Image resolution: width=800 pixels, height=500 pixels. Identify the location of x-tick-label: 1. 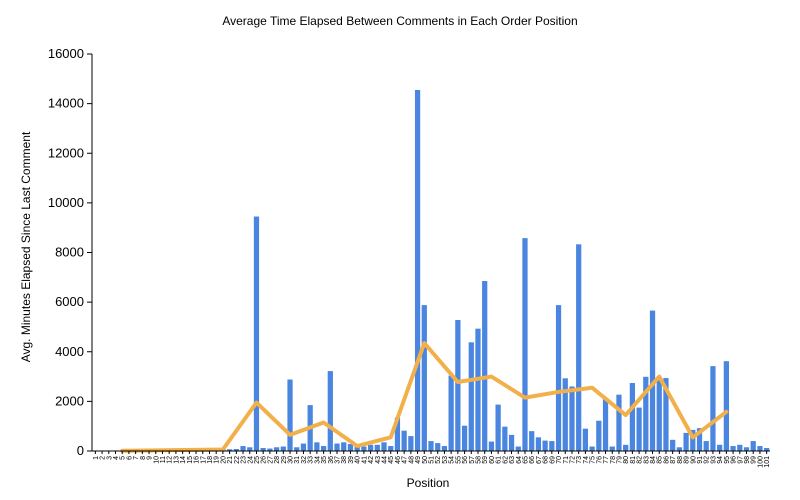
(96, 458).